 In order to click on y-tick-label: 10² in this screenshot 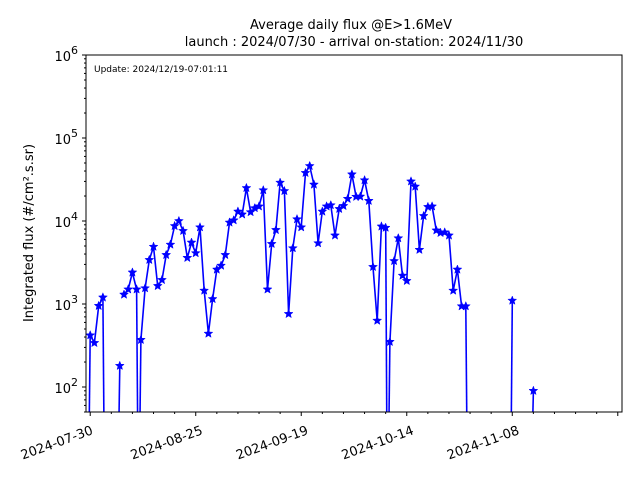, I will do `click(66, 386)`.